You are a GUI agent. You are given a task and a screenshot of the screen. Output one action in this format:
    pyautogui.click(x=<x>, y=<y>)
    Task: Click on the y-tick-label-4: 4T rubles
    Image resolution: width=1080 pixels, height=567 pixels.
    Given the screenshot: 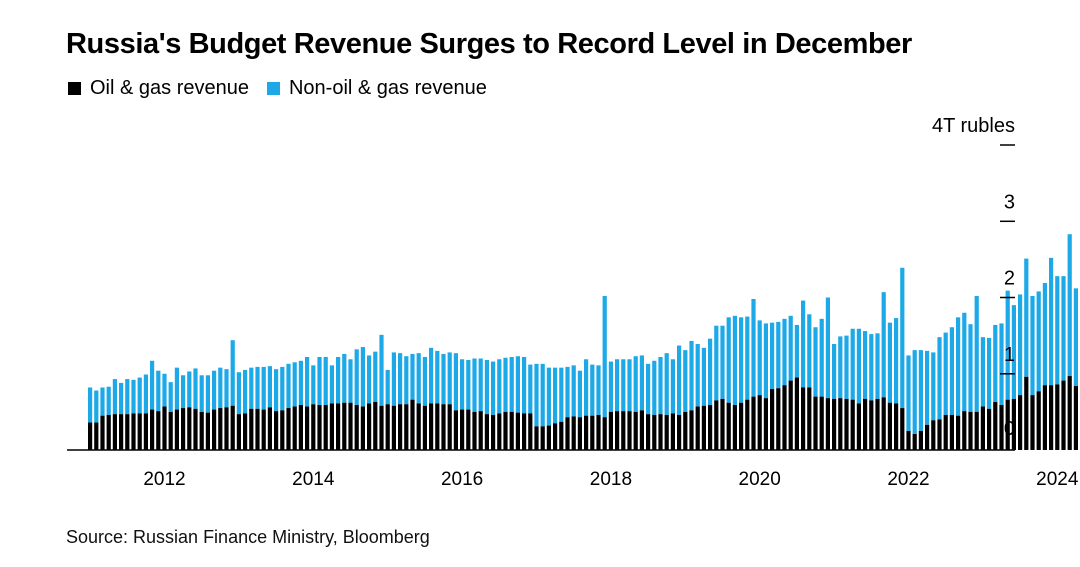 What is the action you would take?
    pyautogui.click(x=973, y=126)
    